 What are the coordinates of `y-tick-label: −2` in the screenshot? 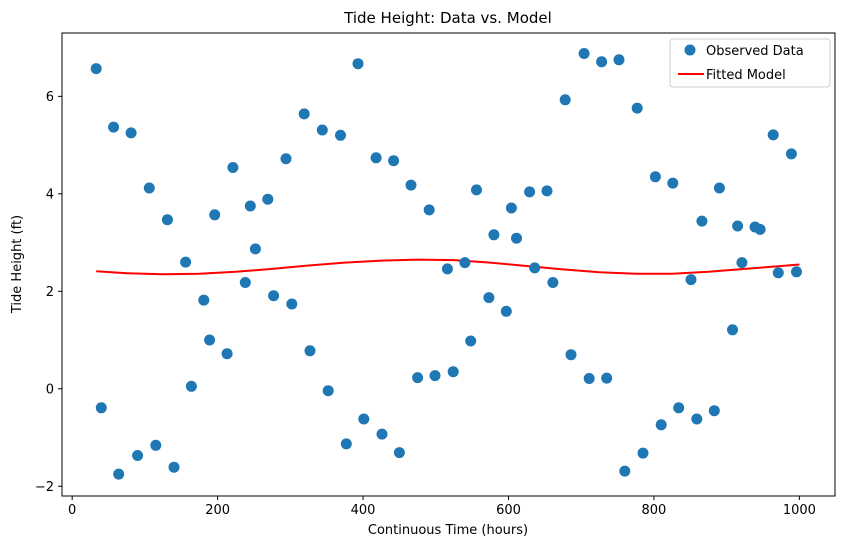 It's located at (44, 487).